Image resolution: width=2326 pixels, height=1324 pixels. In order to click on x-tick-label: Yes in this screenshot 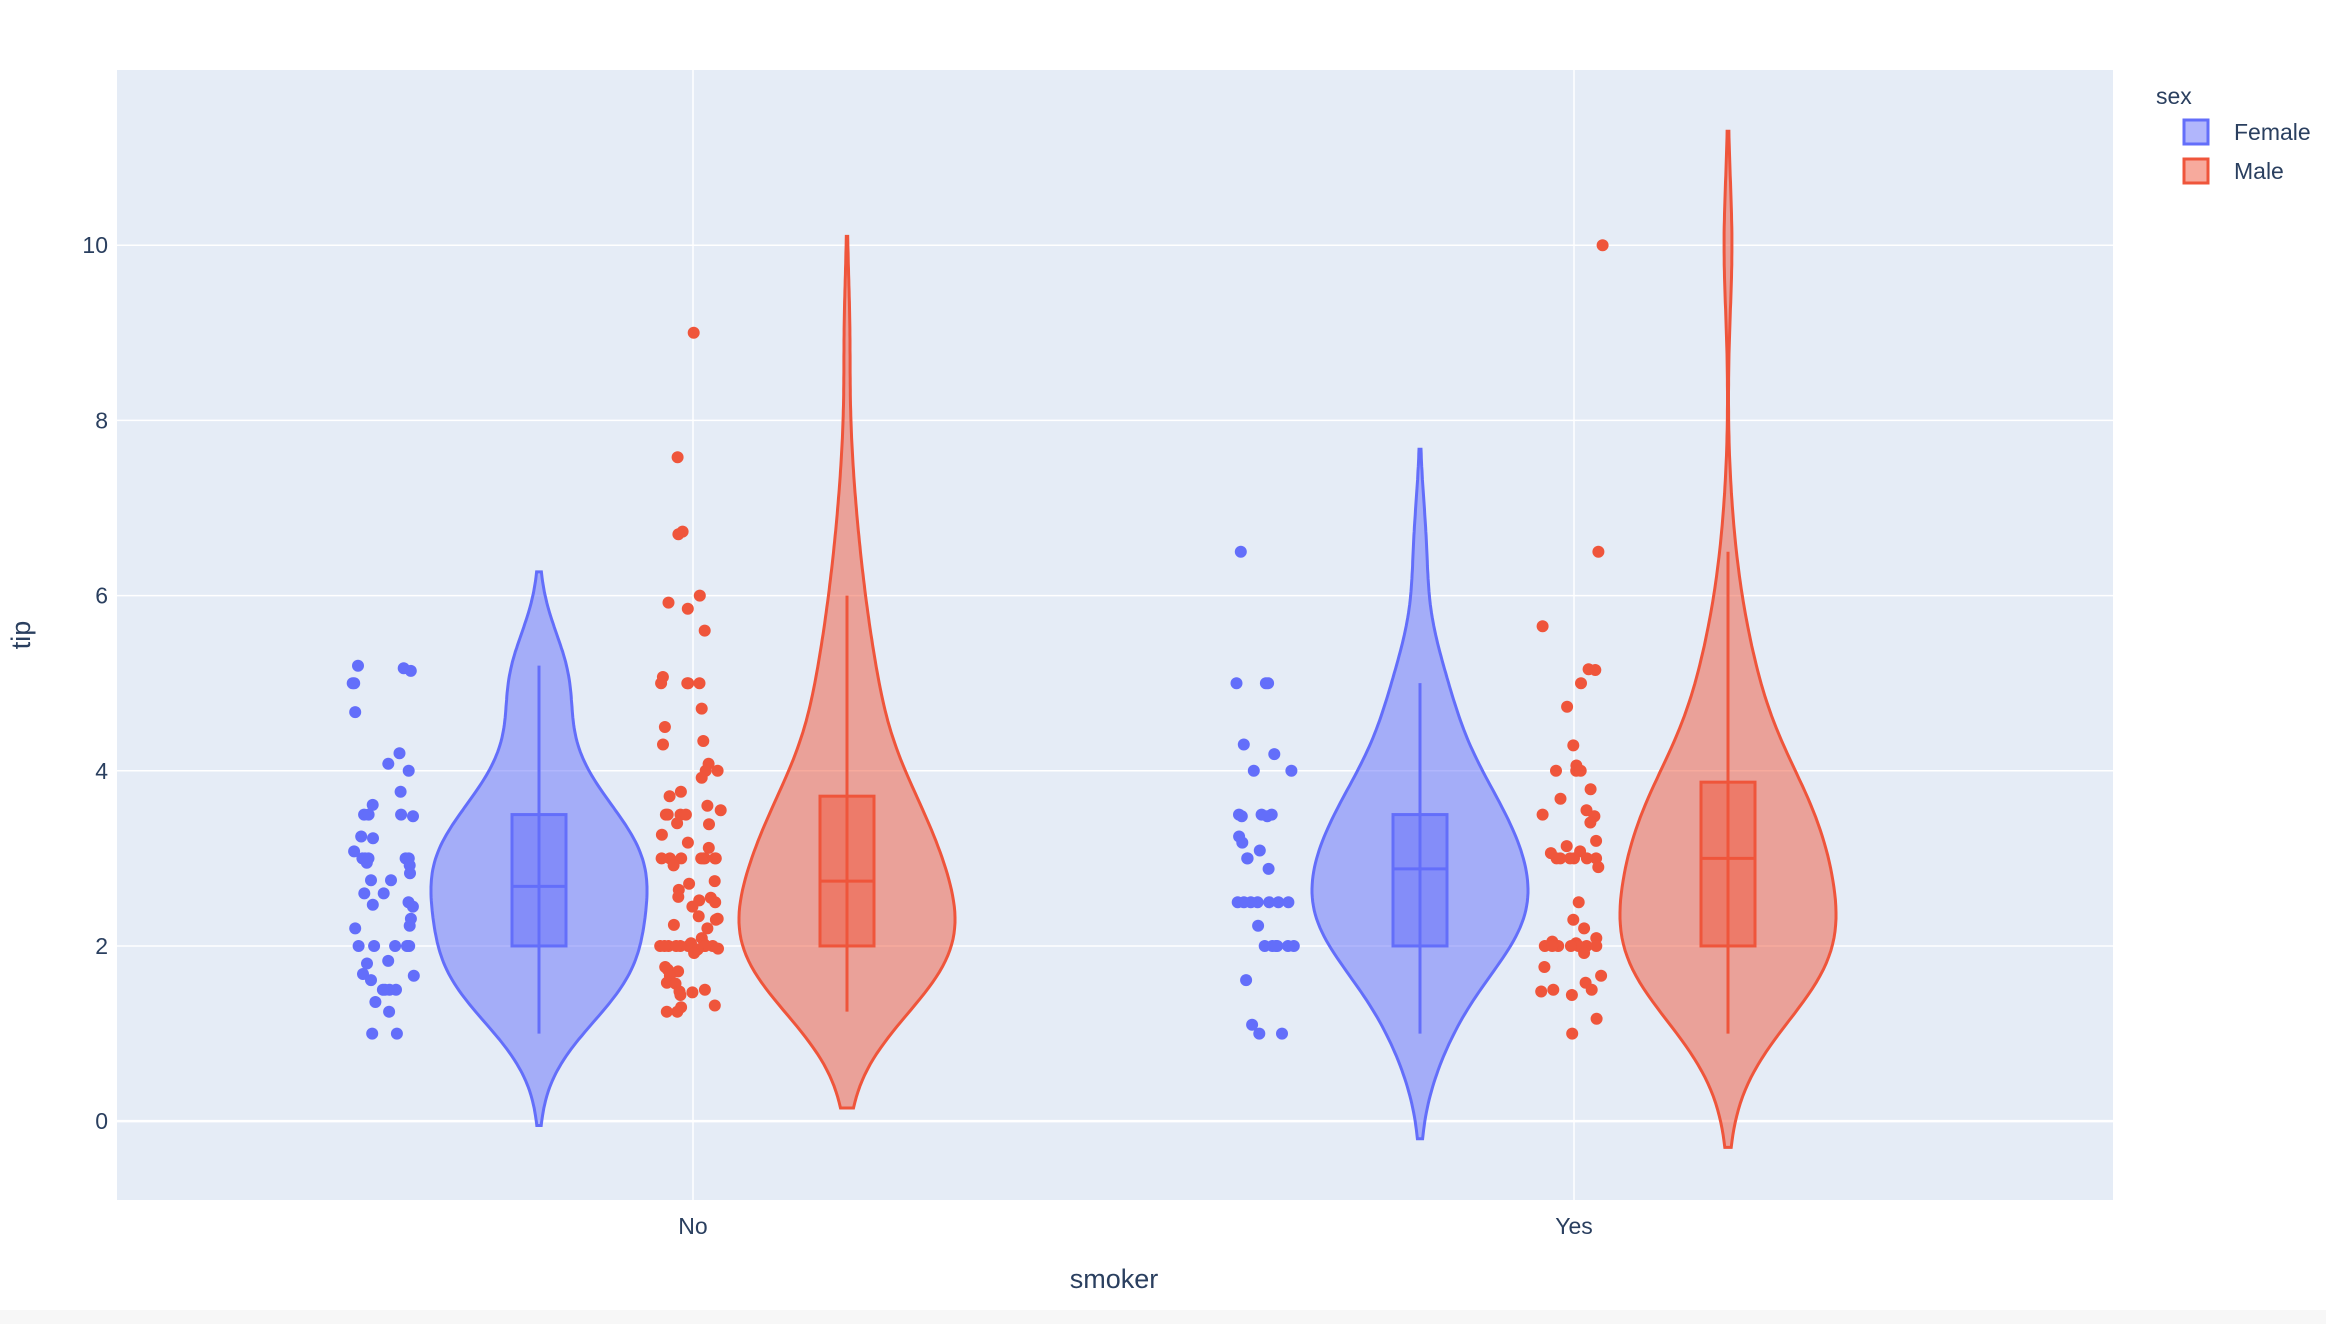, I will do `click(1574, 1226)`.